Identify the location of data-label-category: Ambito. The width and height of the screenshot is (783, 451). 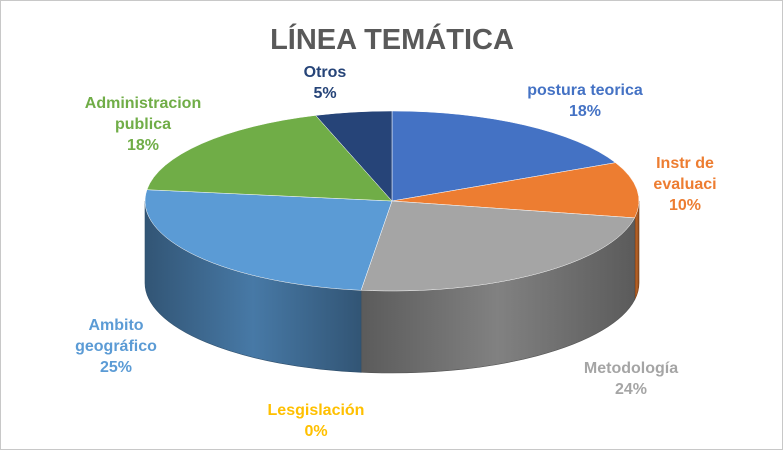
(115, 325).